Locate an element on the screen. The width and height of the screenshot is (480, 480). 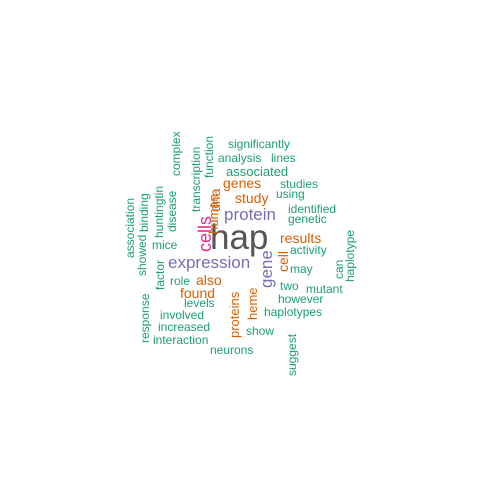
word-using: using is located at coordinates (290, 194).